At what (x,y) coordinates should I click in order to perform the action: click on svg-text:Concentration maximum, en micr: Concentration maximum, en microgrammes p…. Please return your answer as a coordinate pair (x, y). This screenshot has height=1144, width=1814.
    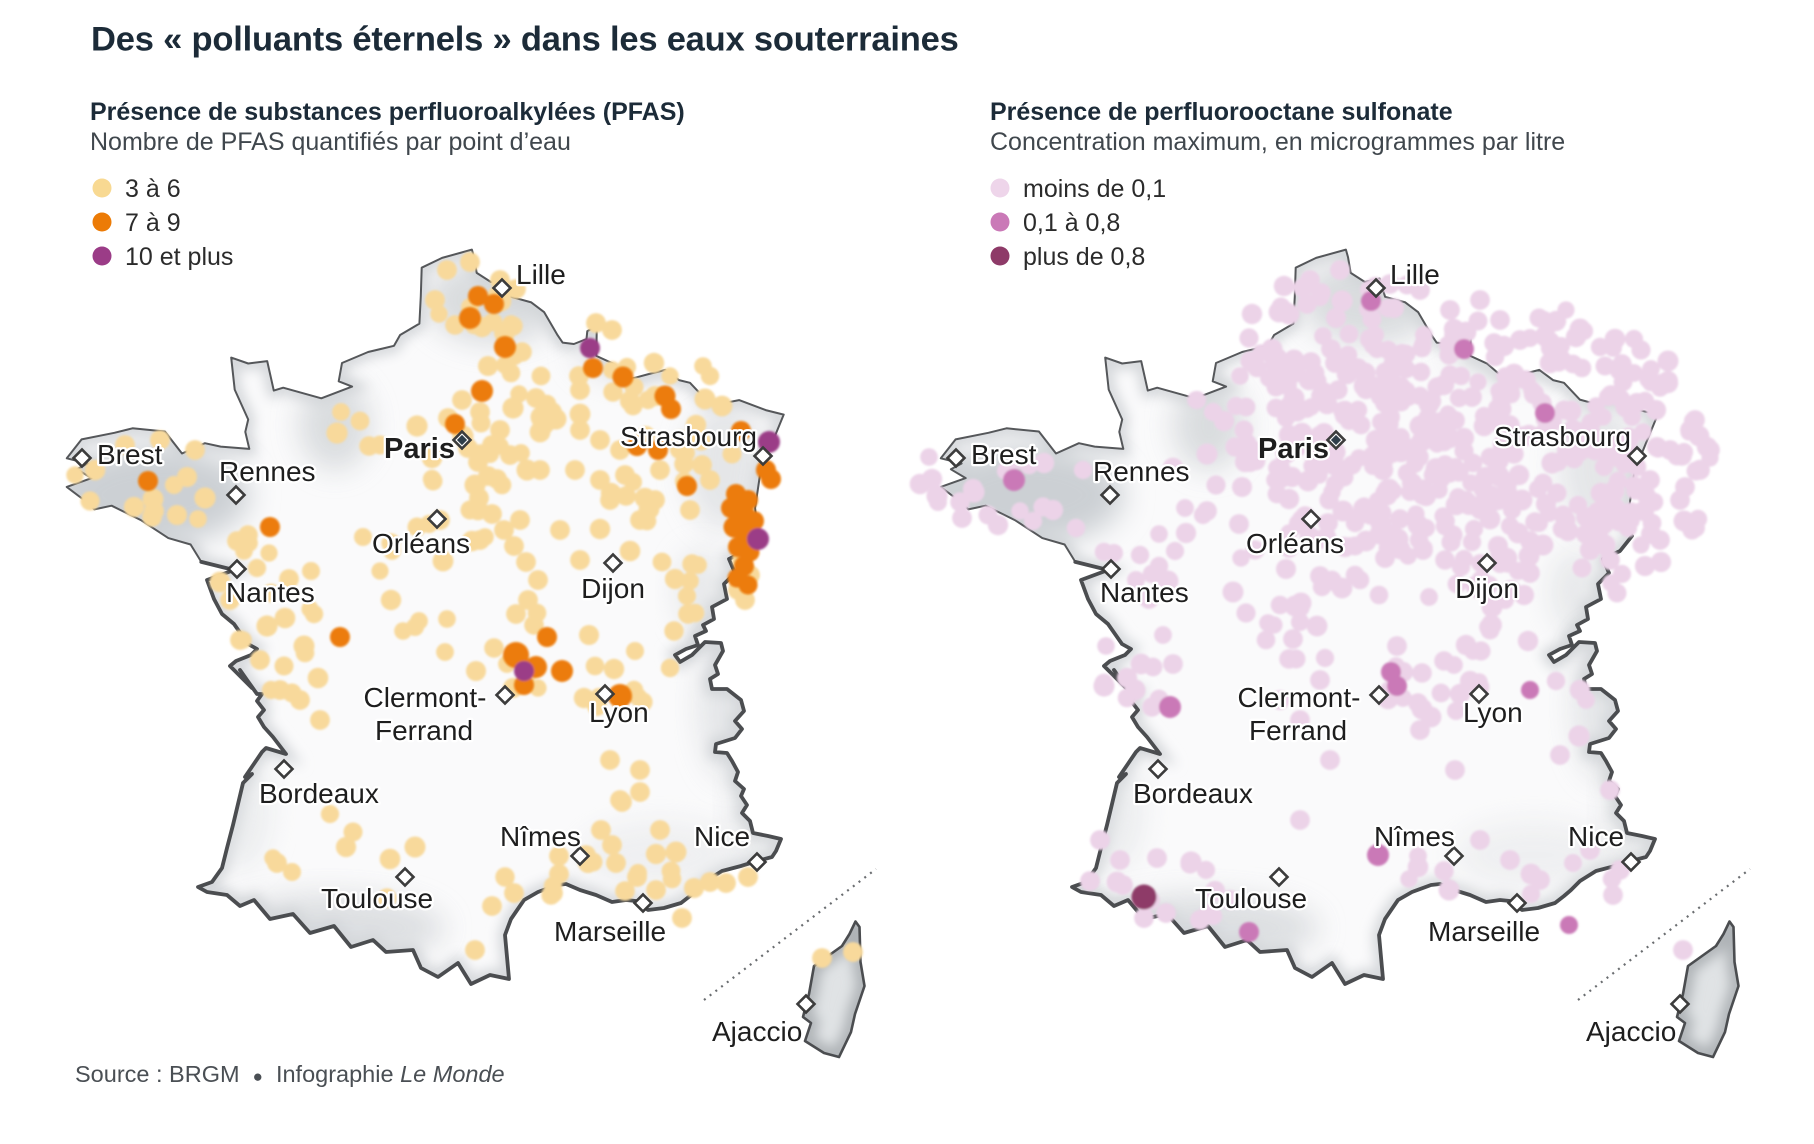
    Looking at the image, I should click on (1277, 142).